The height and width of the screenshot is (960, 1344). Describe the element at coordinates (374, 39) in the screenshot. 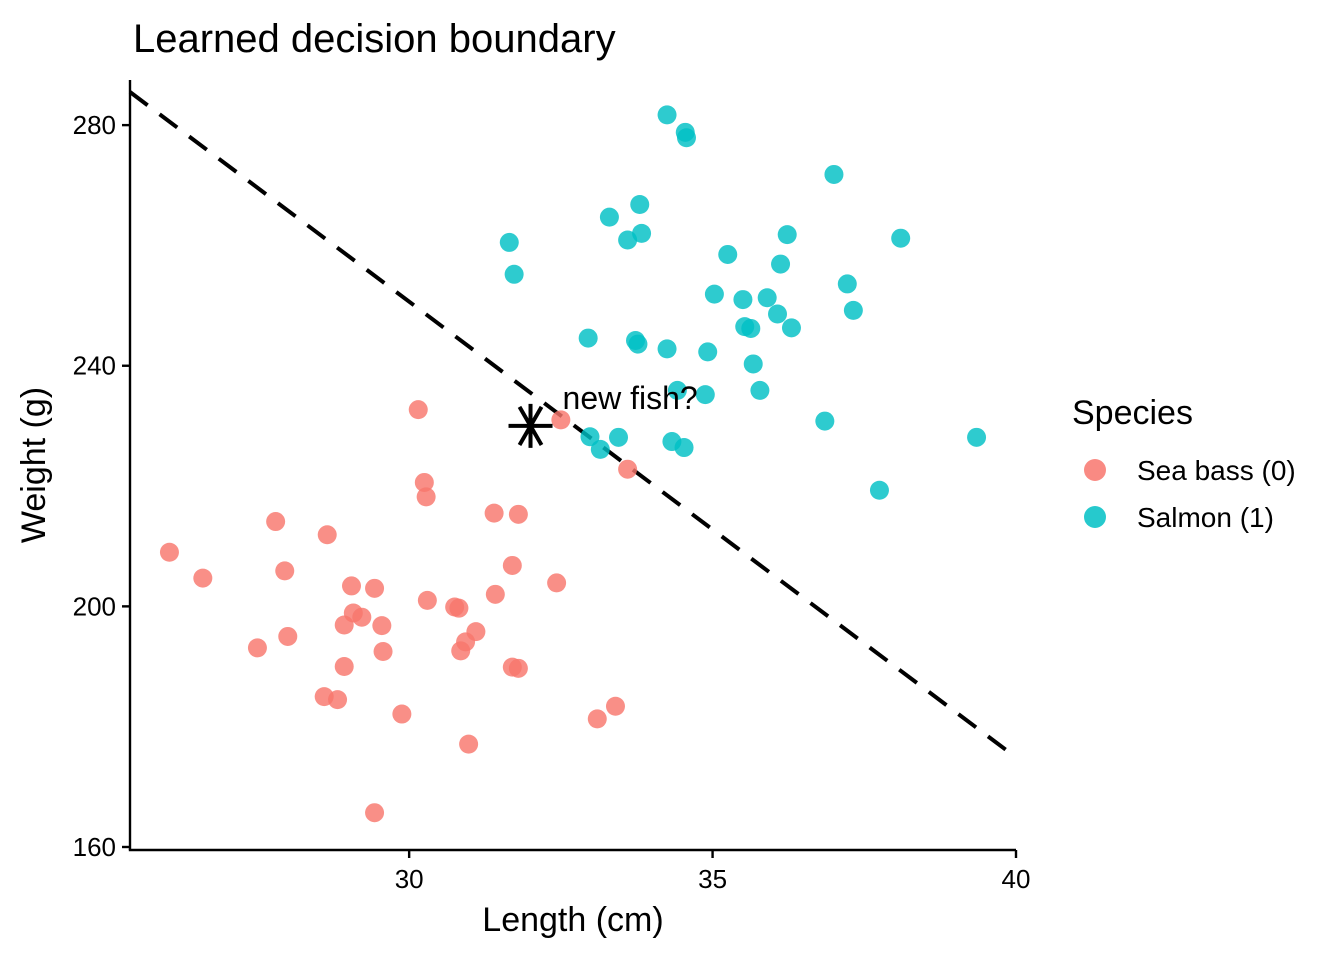

I see `chart-title: Learned decision boundary` at that location.